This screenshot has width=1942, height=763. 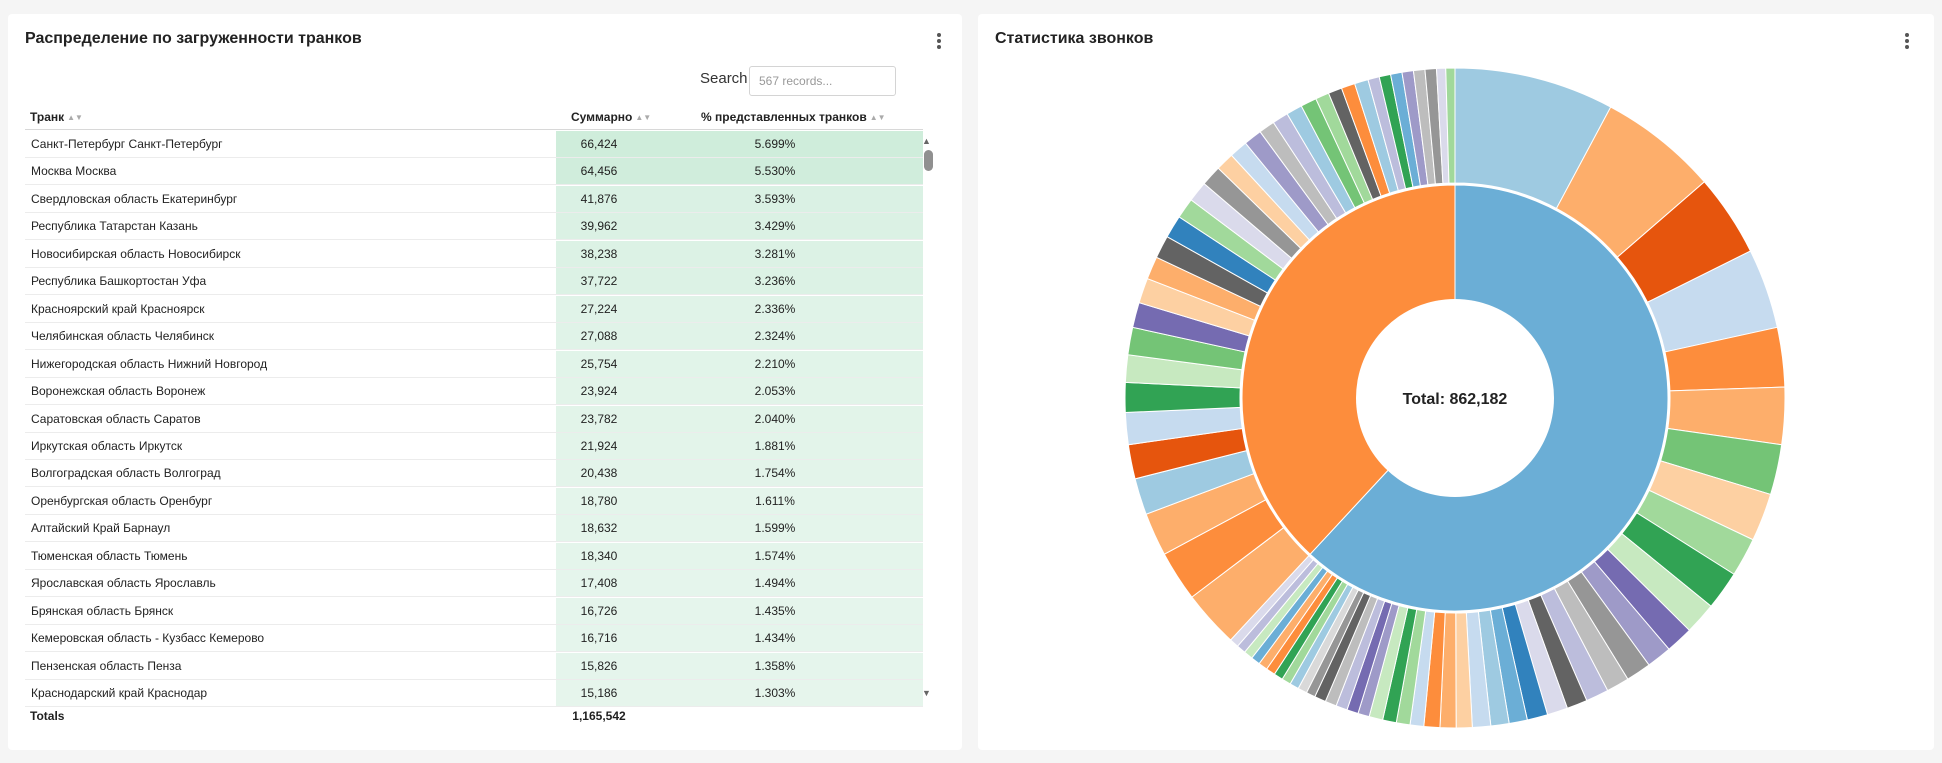 I want to click on sum-cell: 66,424, so click(x=599, y=144).